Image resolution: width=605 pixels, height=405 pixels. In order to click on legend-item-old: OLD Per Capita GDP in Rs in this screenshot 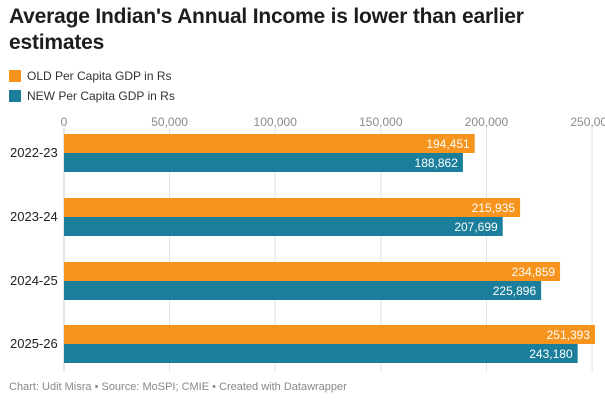, I will do `click(90, 76)`.